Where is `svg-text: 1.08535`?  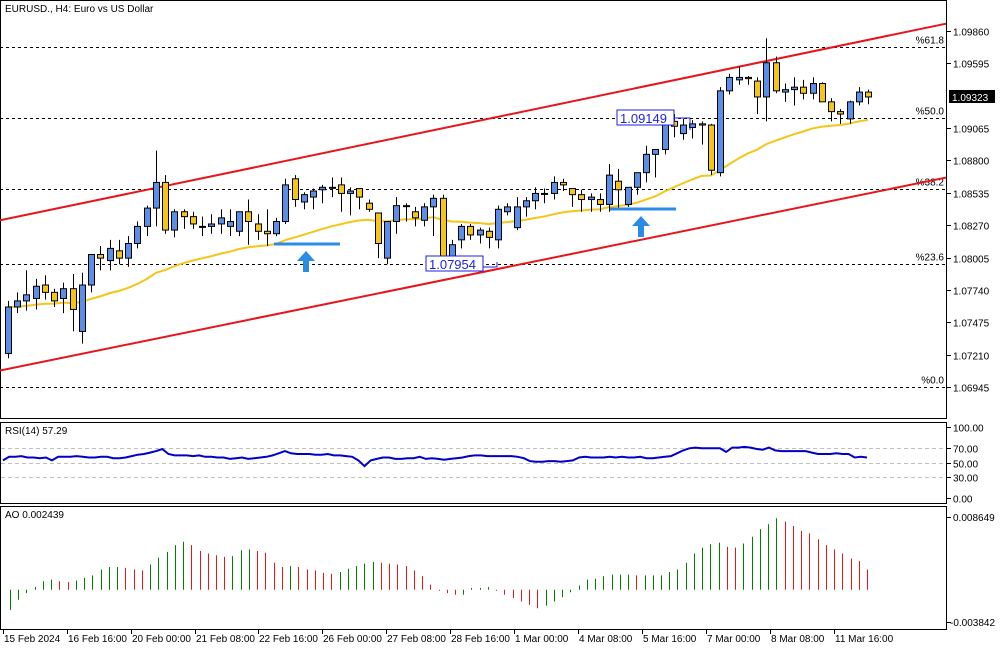
svg-text: 1.08535 is located at coordinates (971, 195).